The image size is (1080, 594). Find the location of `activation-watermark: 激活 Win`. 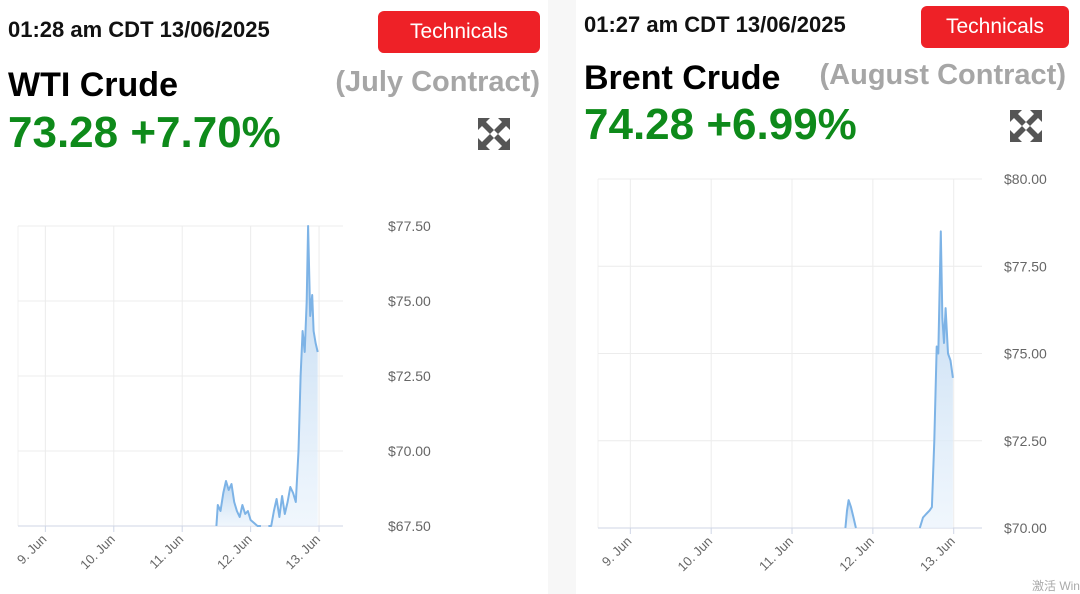

activation-watermark: 激活 Win is located at coordinates (1055, 586).